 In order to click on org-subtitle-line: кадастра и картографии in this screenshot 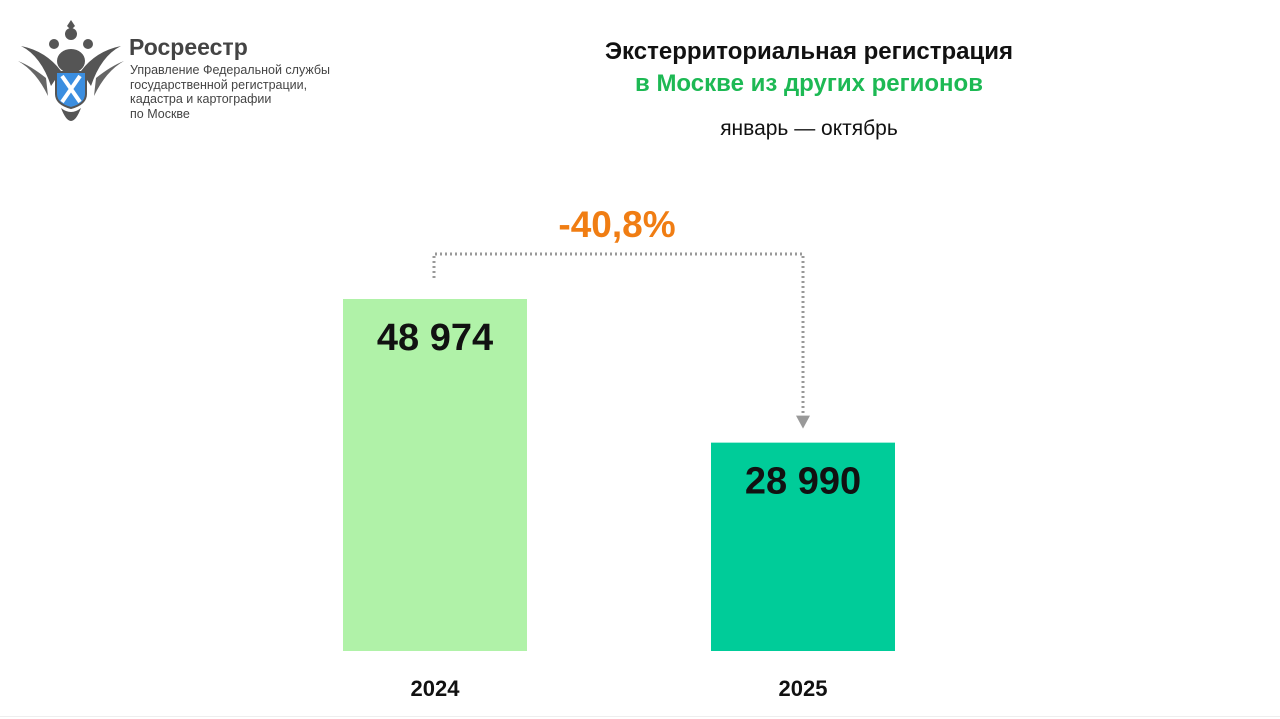, I will do `click(201, 99)`.